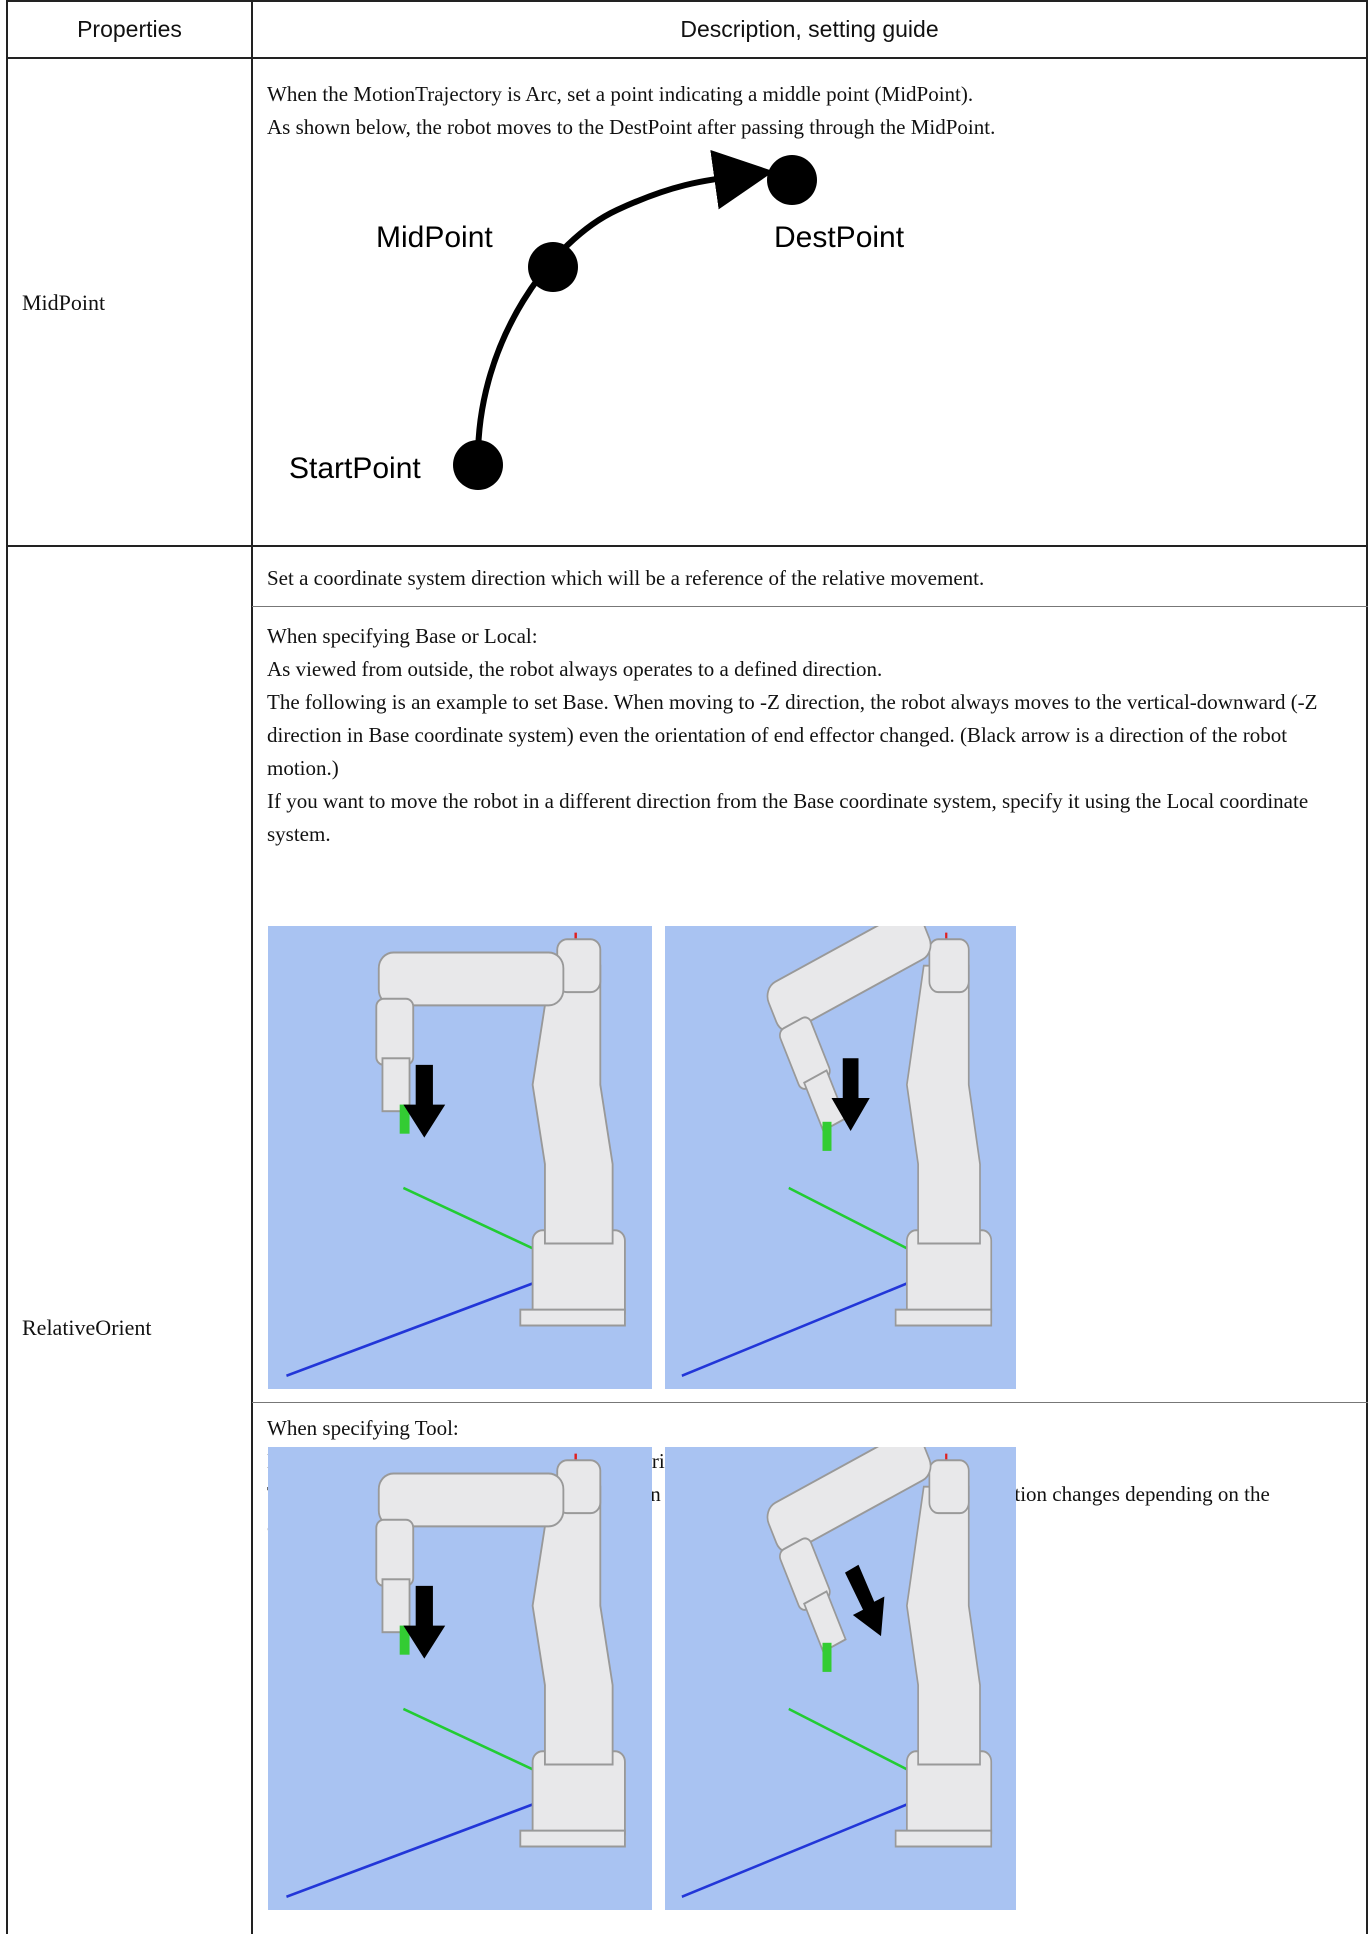 This screenshot has height=1934, width=1371. What do you see at coordinates (64, 302) in the screenshot?
I see `property: MidPoint` at bounding box center [64, 302].